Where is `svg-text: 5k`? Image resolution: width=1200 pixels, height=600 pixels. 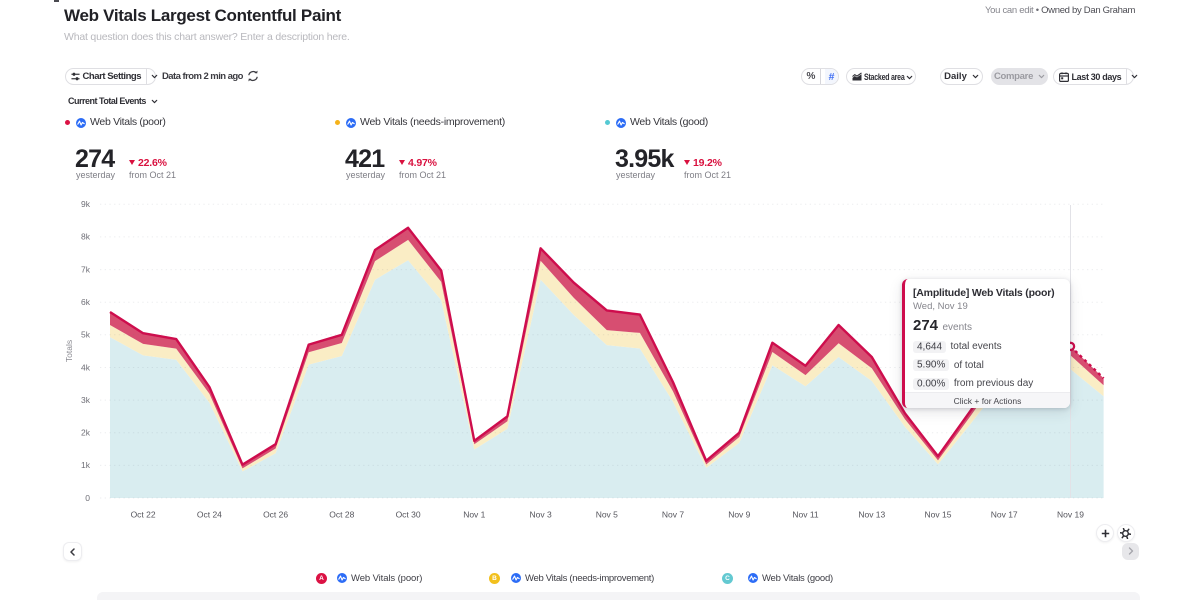
svg-text: 5k is located at coordinates (86, 335).